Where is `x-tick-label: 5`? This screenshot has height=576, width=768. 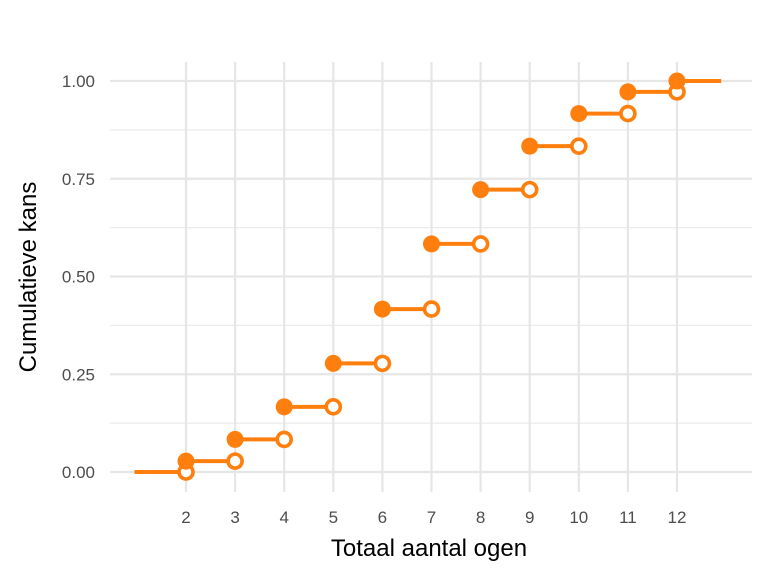
x-tick-label: 5 is located at coordinates (333, 517).